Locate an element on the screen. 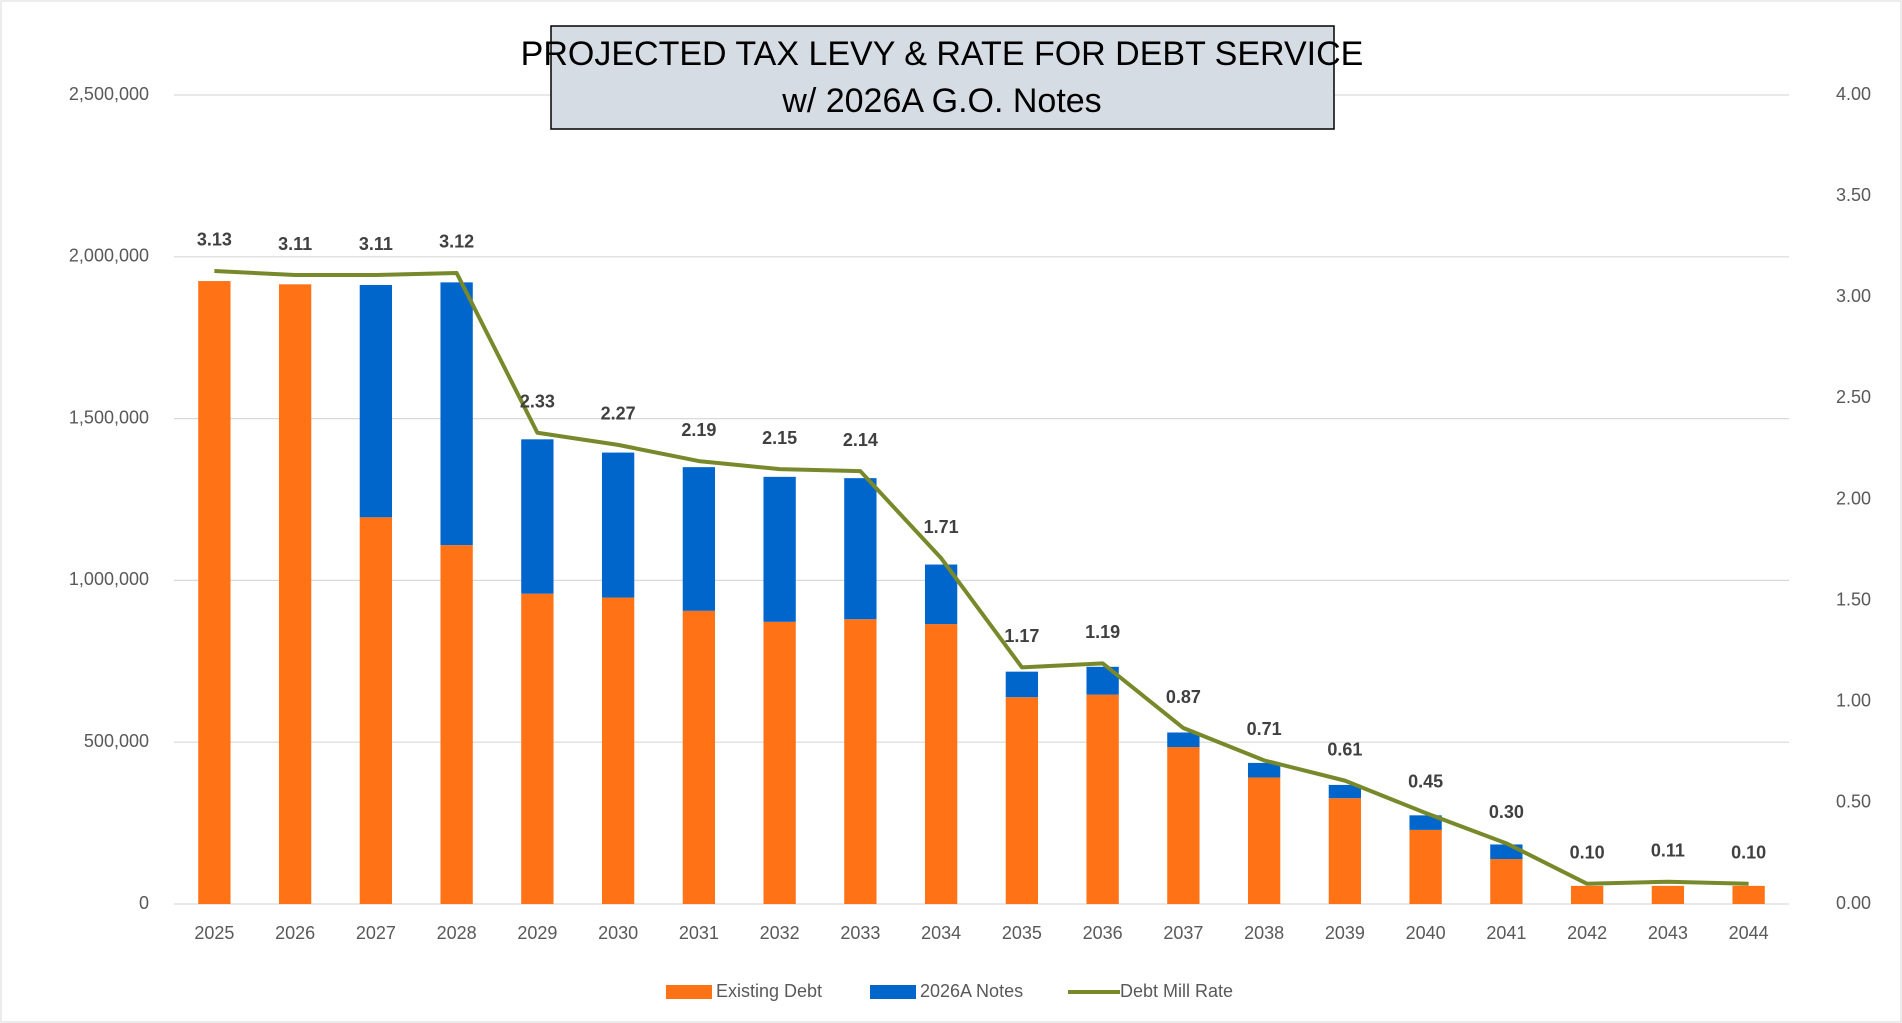 The width and height of the screenshot is (1902, 1023). legend-label: Debt Mill Rate is located at coordinates (1176, 991).